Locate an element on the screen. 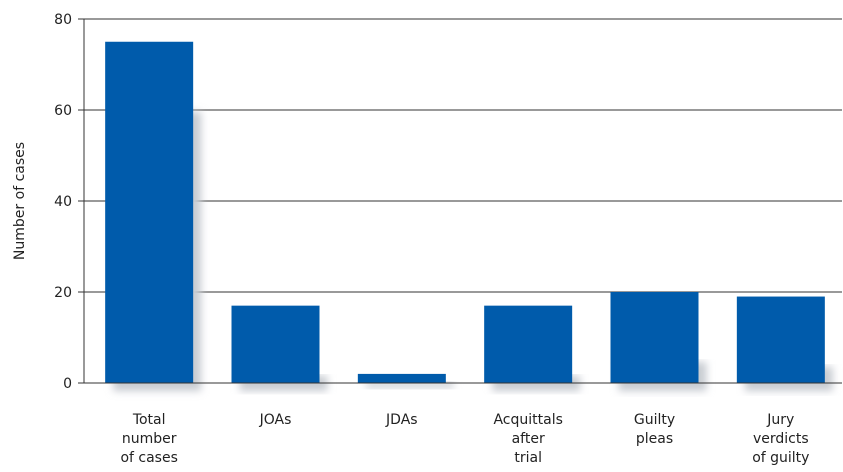  x-category-label-line: trial is located at coordinates (528, 458).